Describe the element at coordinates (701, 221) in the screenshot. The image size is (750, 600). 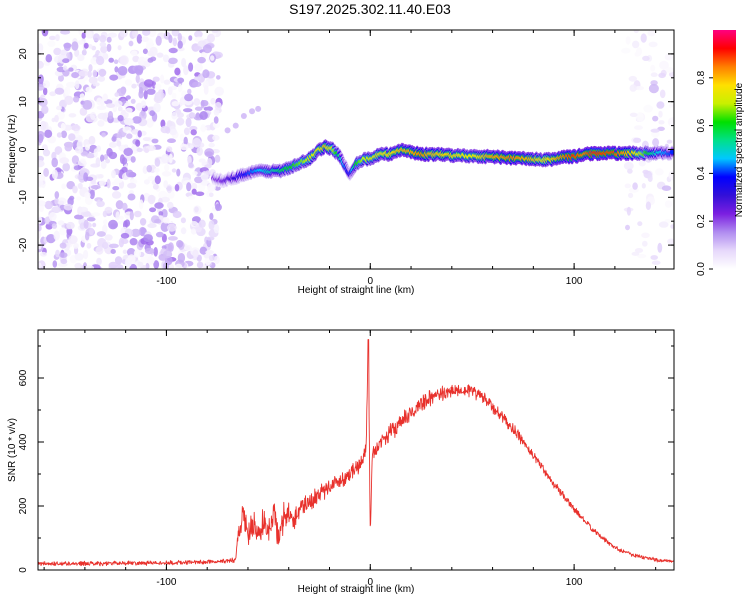
I see `colorbar-tick-label: 0.2` at that location.